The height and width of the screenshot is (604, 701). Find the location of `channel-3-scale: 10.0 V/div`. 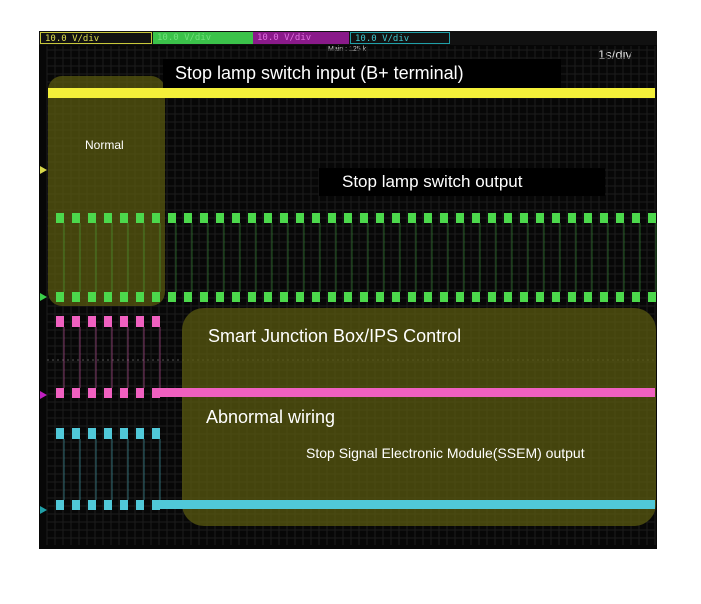

channel-3-scale: 10.0 V/div is located at coordinates (301, 38).